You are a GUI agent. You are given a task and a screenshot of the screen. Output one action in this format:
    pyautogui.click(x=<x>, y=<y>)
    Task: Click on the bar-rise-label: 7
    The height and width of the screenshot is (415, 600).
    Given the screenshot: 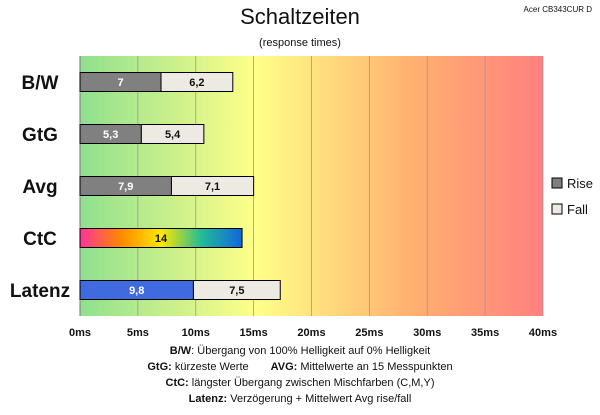 What is the action you would take?
    pyautogui.click(x=120, y=83)
    